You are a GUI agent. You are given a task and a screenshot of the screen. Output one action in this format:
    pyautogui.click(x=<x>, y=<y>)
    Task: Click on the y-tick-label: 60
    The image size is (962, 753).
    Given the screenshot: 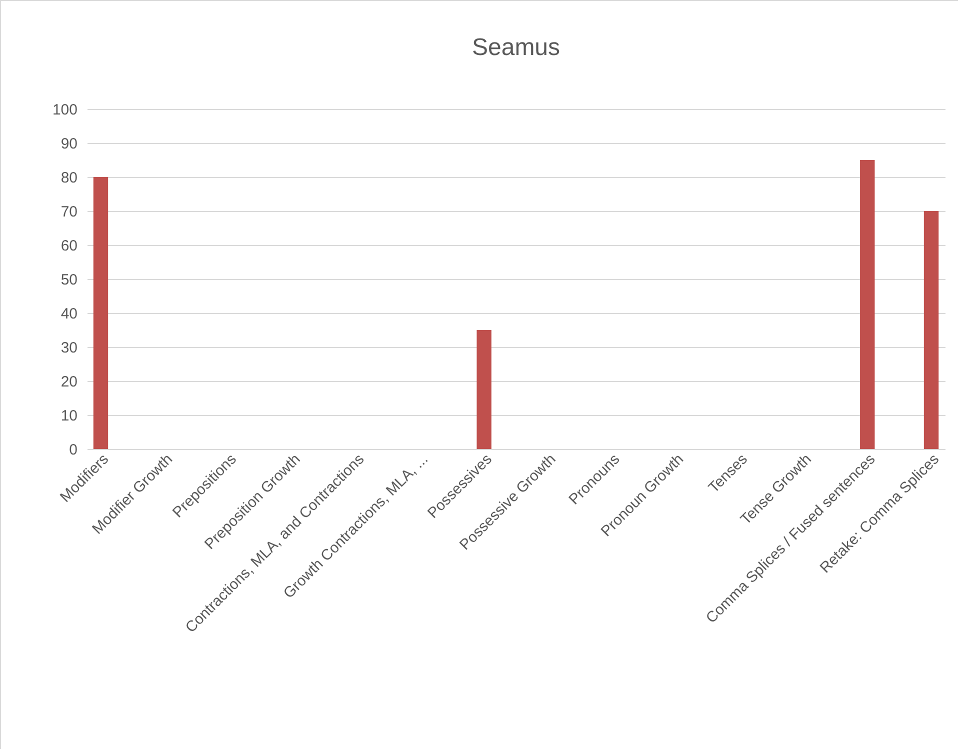 What is the action you would take?
    pyautogui.click(x=69, y=246)
    